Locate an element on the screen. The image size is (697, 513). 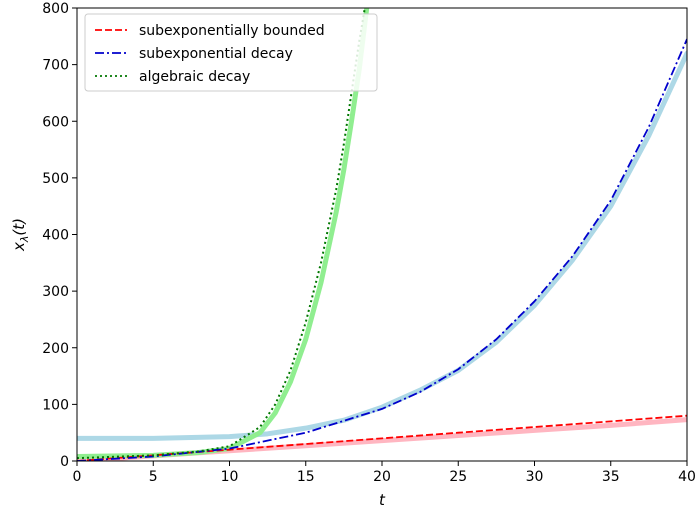
legend-label: algebraic decay is located at coordinates (194, 77).